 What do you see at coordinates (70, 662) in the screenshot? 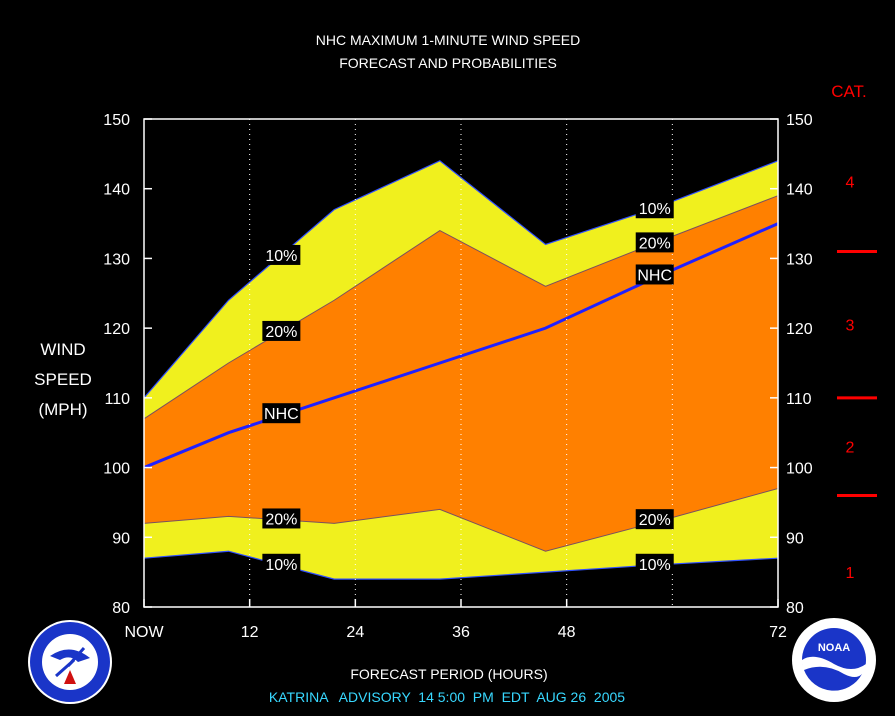
I see `nws-logo` at bounding box center [70, 662].